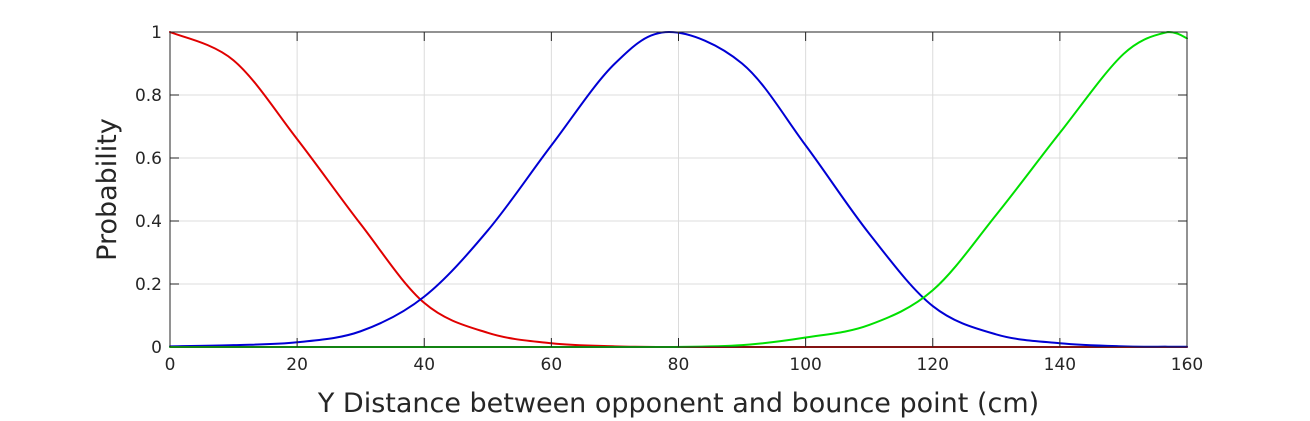  What do you see at coordinates (107, 189) in the screenshot?
I see `y-axis-title: Probability` at bounding box center [107, 189].